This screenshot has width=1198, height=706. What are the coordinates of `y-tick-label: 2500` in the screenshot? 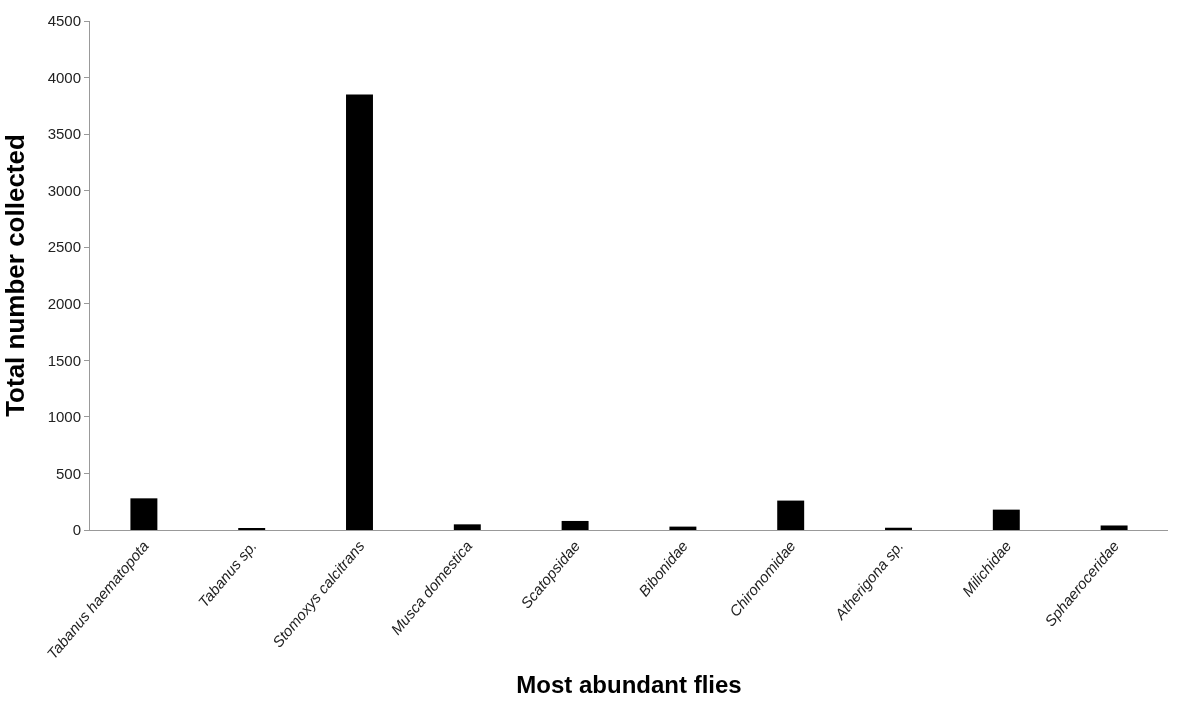 It's located at (64, 247).